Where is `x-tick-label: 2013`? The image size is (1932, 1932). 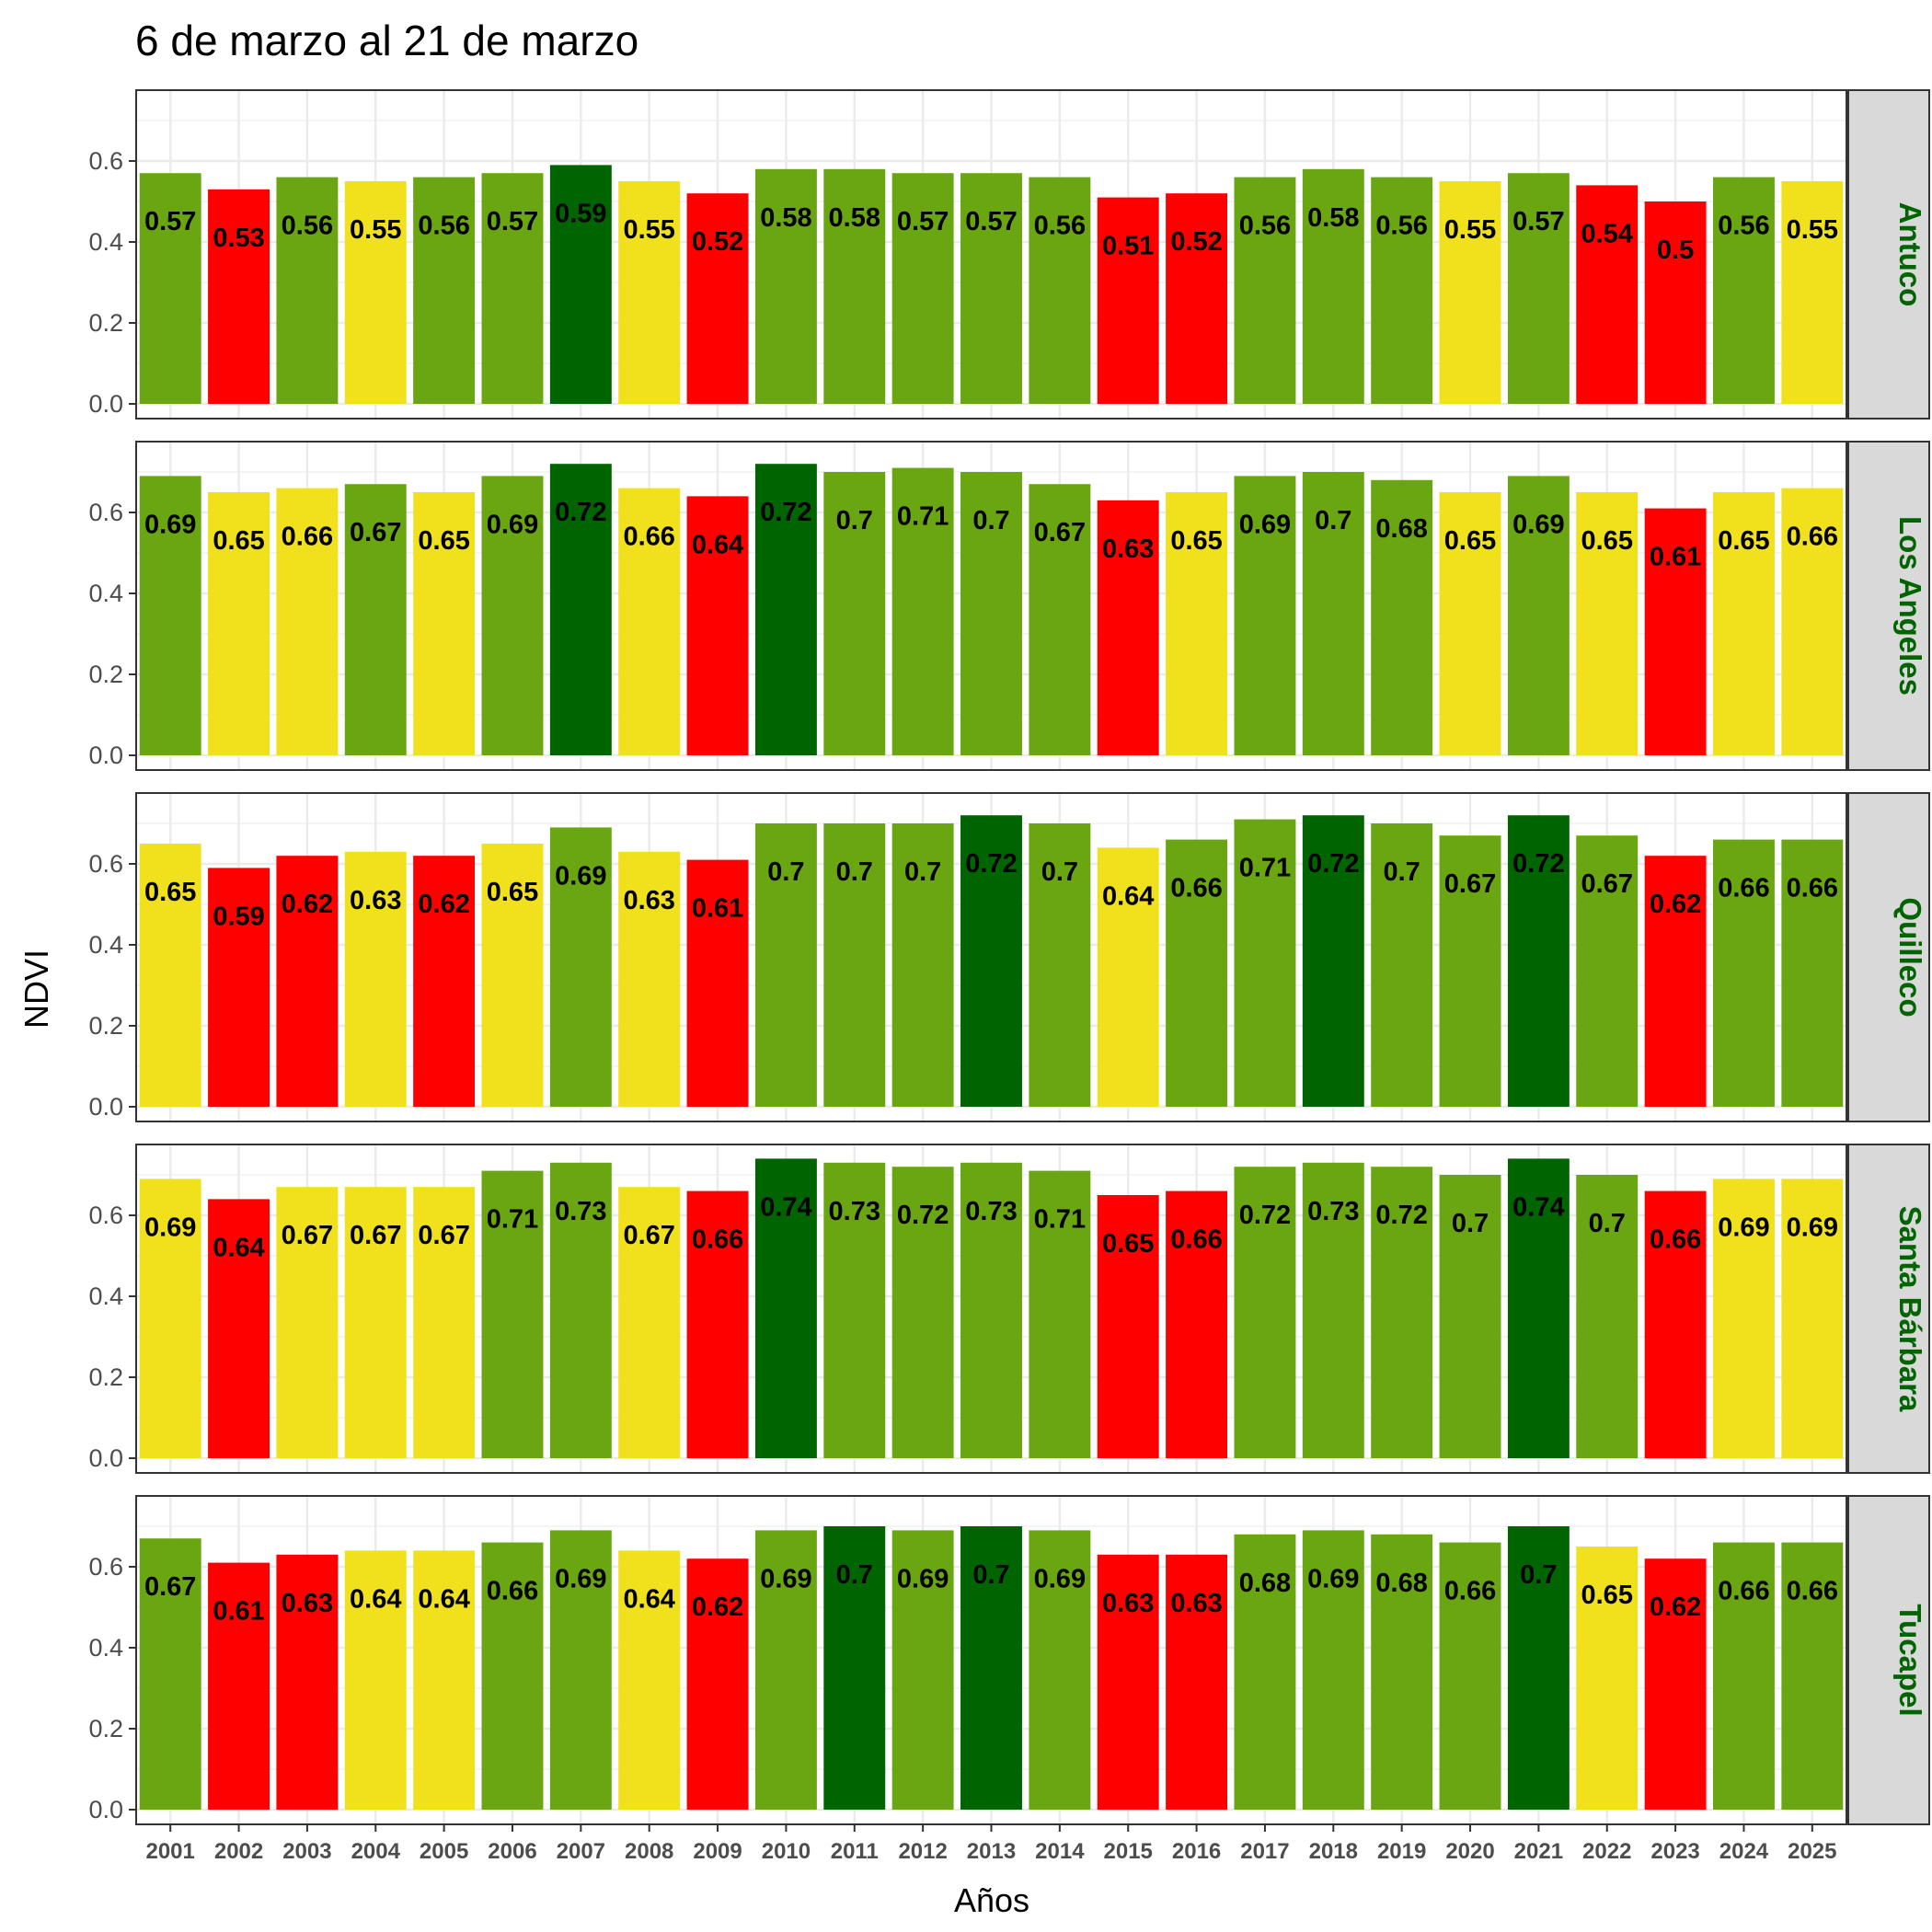
x-tick-label: 2013 is located at coordinates (991, 1851).